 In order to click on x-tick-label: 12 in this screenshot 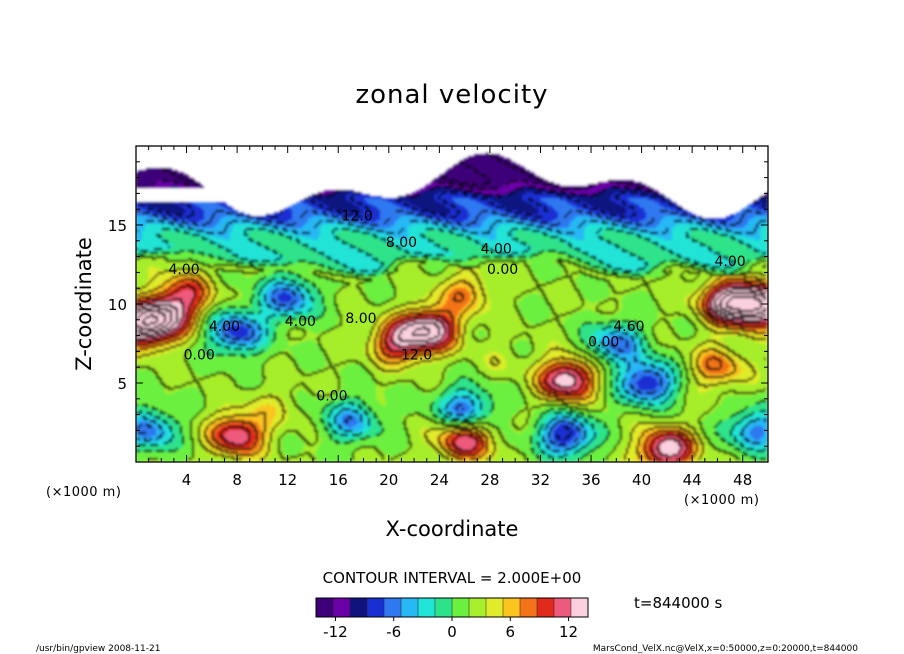, I will do `click(287, 480)`.